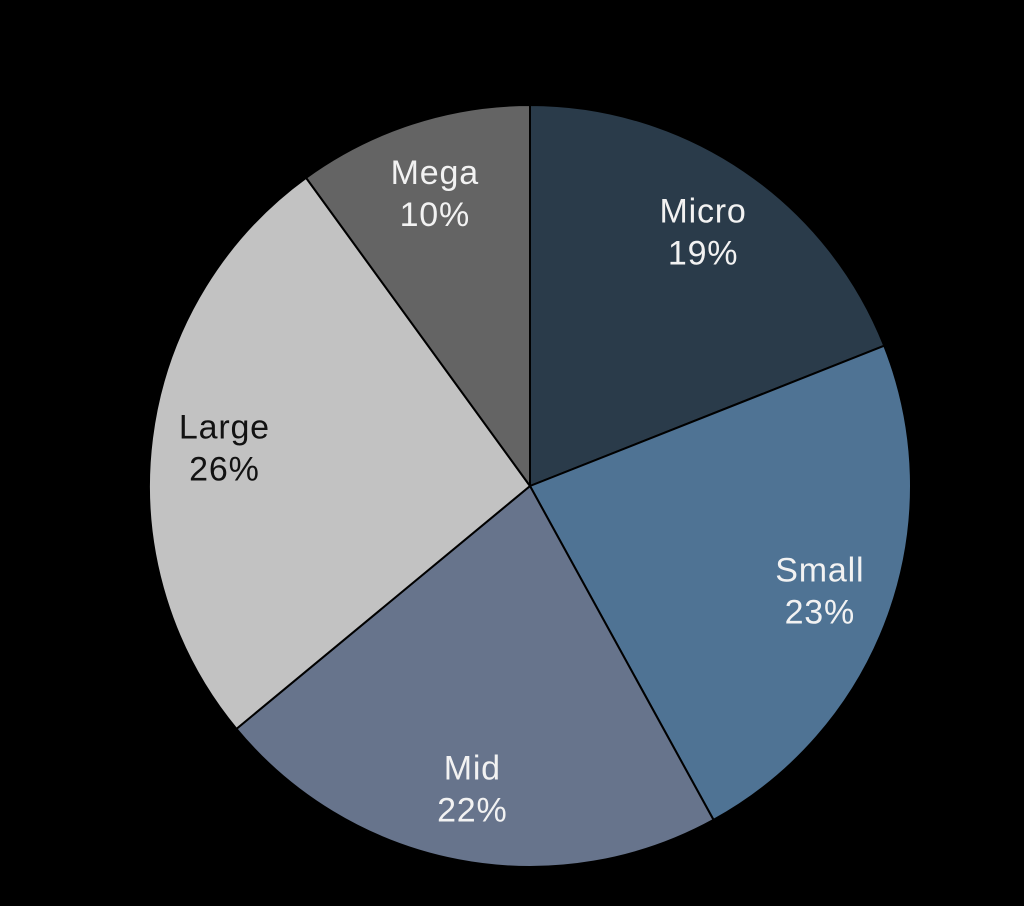 Image resolution: width=1024 pixels, height=906 pixels. I want to click on slice-name: Small, so click(819, 570).